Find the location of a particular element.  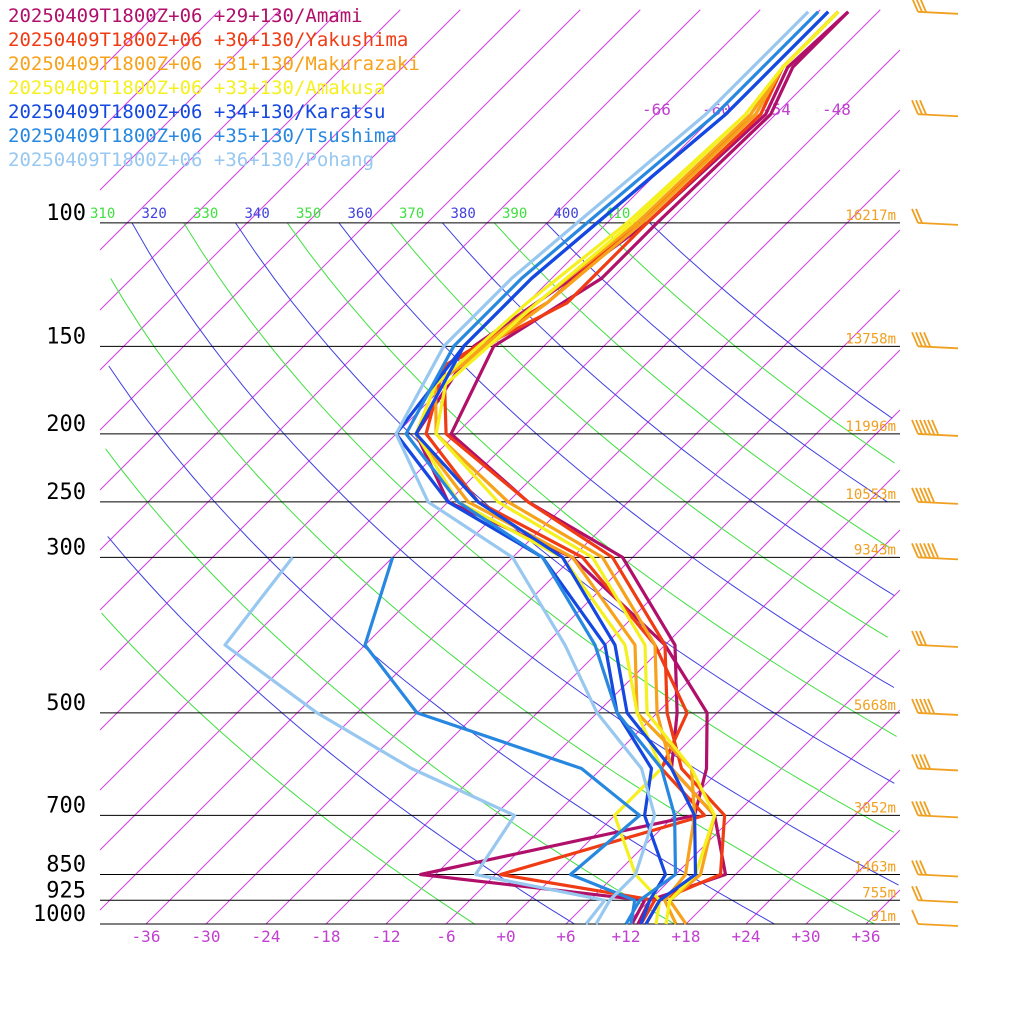

pressure-tick-label: 200 is located at coordinates (66, 424).